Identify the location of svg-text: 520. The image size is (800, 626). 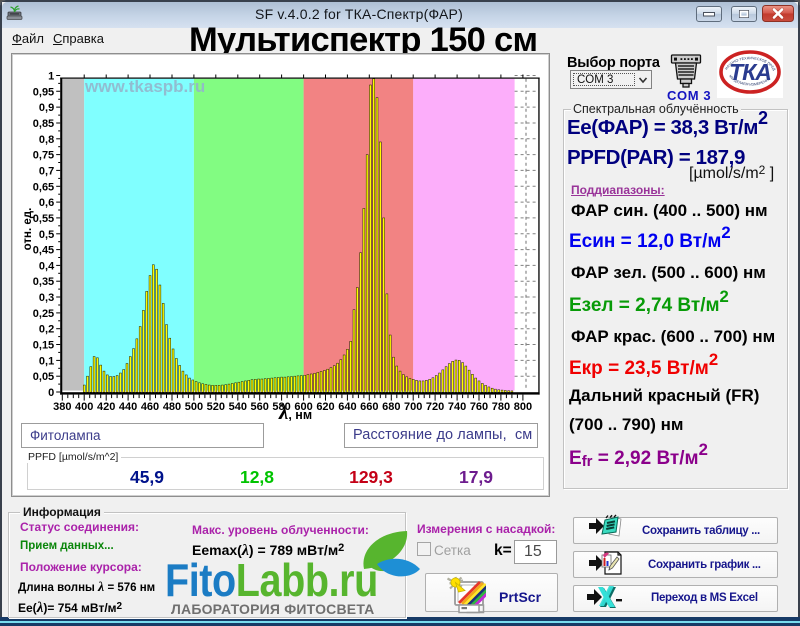
(216, 407).